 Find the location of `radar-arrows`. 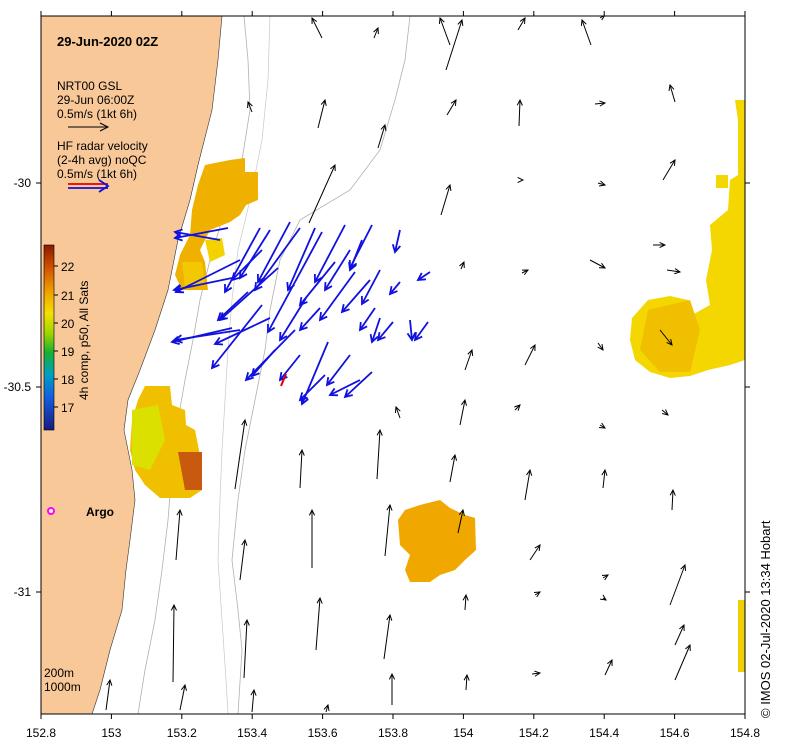

radar-arrows is located at coordinates (300, 313).